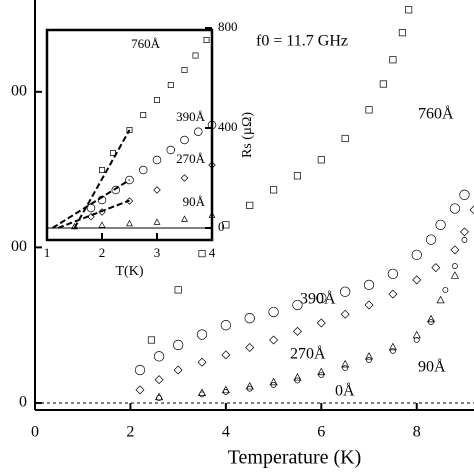  What do you see at coordinates (146, 43) in the screenshot?
I see `annotation: 760Å` at bounding box center [146, 43].